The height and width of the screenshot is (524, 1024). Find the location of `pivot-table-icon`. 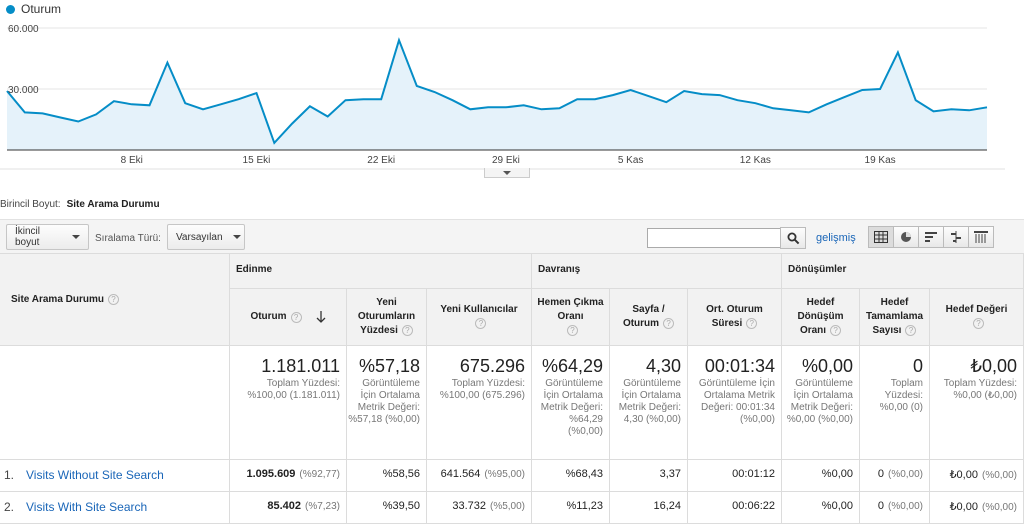

pivot-table-icon is located at coordinates (981, 237).